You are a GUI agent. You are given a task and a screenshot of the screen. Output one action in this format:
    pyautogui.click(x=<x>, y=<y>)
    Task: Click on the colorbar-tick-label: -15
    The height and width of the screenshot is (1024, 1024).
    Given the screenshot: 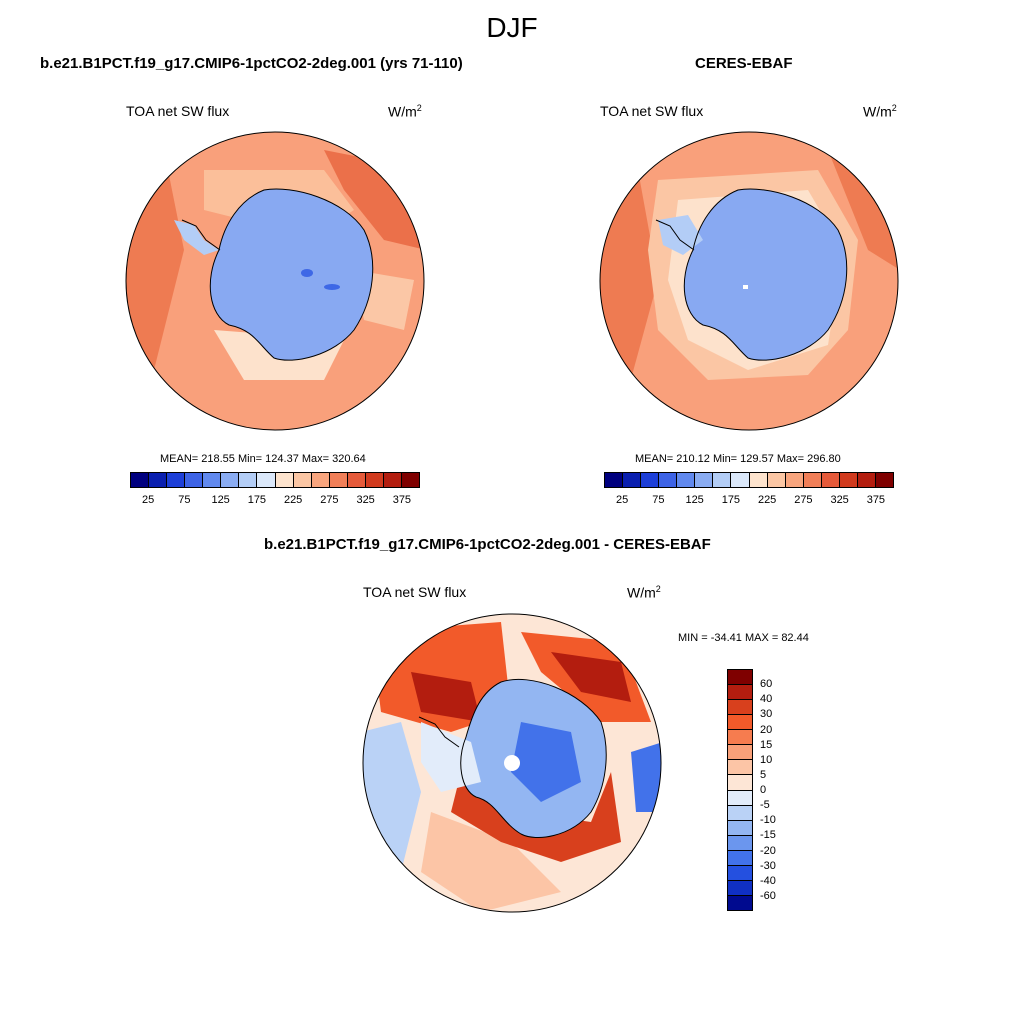 What is the action you would take?
    pyautogui.click(x=768, y=835)
    